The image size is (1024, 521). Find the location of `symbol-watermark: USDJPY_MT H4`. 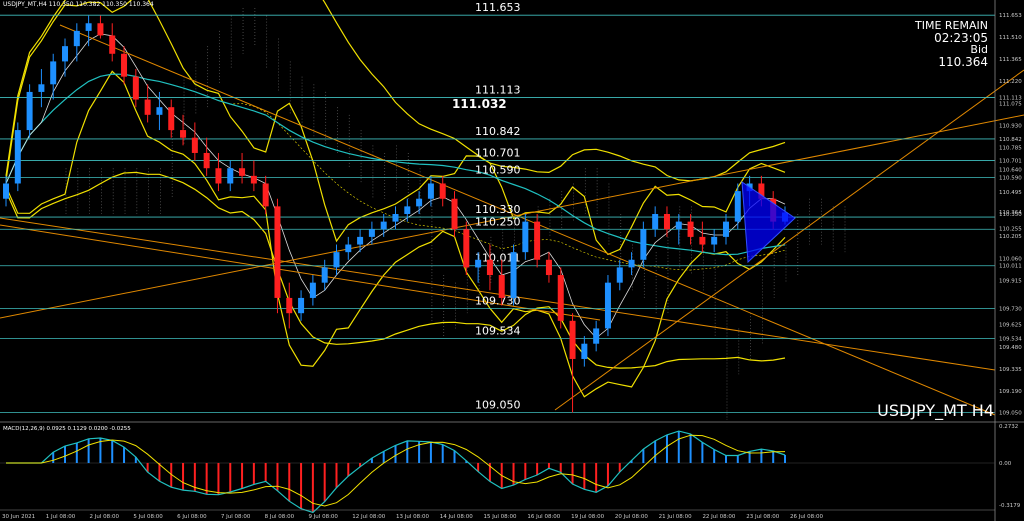

symbol-watermark: USDJPY_MT H4 is located at coordinates (935, 410).